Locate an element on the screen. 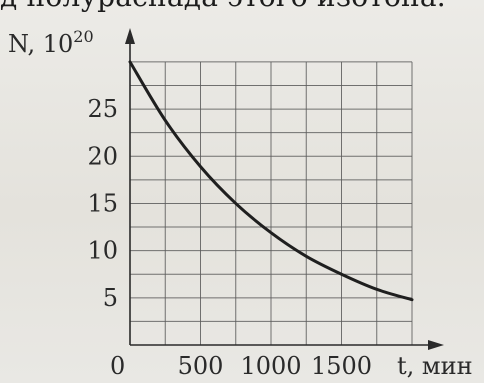 The width and height of the screenshot is (484, 383). caption-fragment: д полураспада этого изотопа. is located at coordinates (242, 6).